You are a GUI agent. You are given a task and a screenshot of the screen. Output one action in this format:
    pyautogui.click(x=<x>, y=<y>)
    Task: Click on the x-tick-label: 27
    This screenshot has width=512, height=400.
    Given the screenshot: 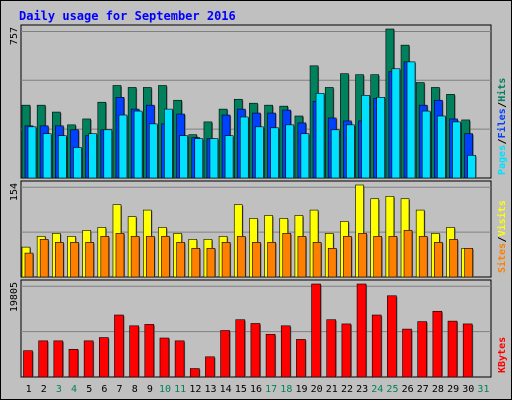 What is the action you would take?
    pyautogui.click(x=423, y=389)
    